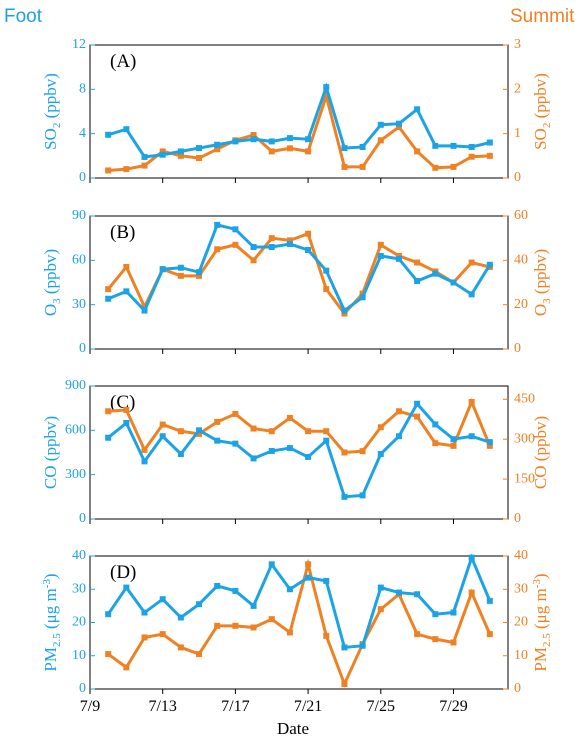 This screenshot has height=753, width=584. Describe the element at coordinates (75, 385) in the screenshot. I see `y-left-tick-label: 900` at that location.